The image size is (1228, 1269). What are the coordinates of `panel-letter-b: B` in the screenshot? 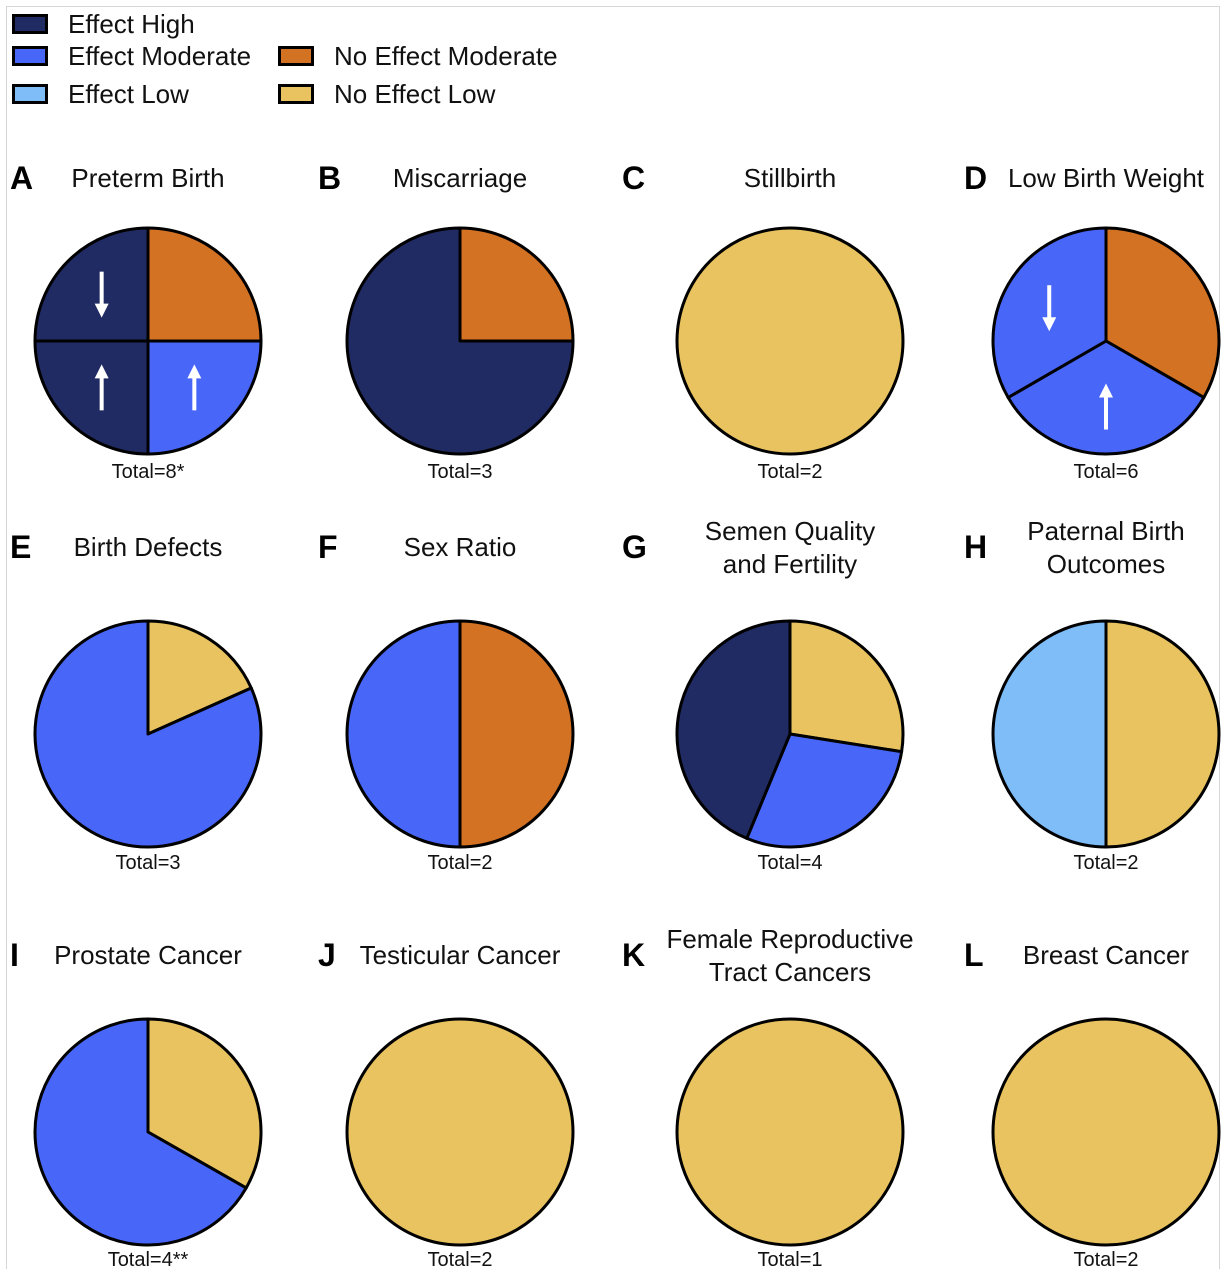 It's located at (329, 178).